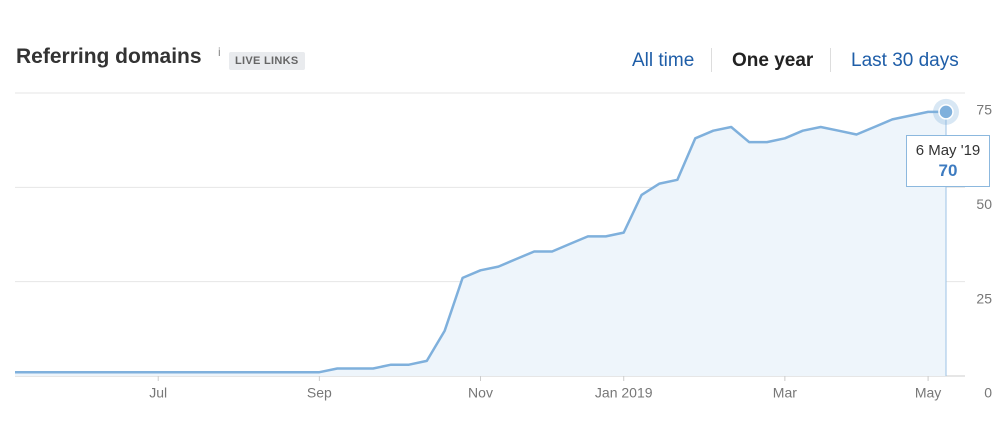 This screenshot has width=1000, height=442. I want to click on tooltip: 6 May '19 70, so click(948, 161).